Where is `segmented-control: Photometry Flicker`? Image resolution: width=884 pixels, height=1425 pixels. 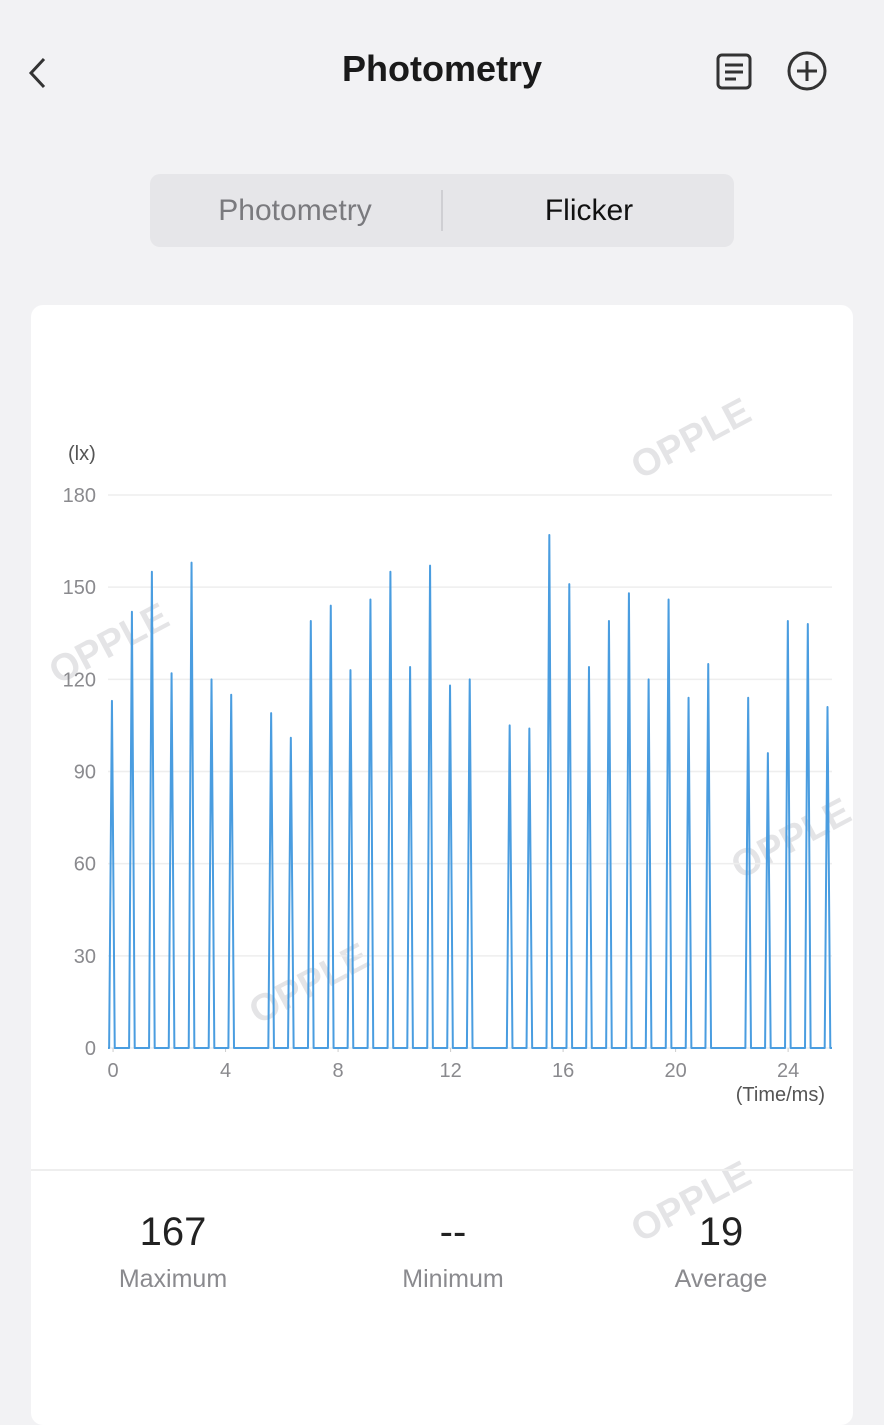
segmented-control: Photometry Flicker is located at coordinates (442, 210).